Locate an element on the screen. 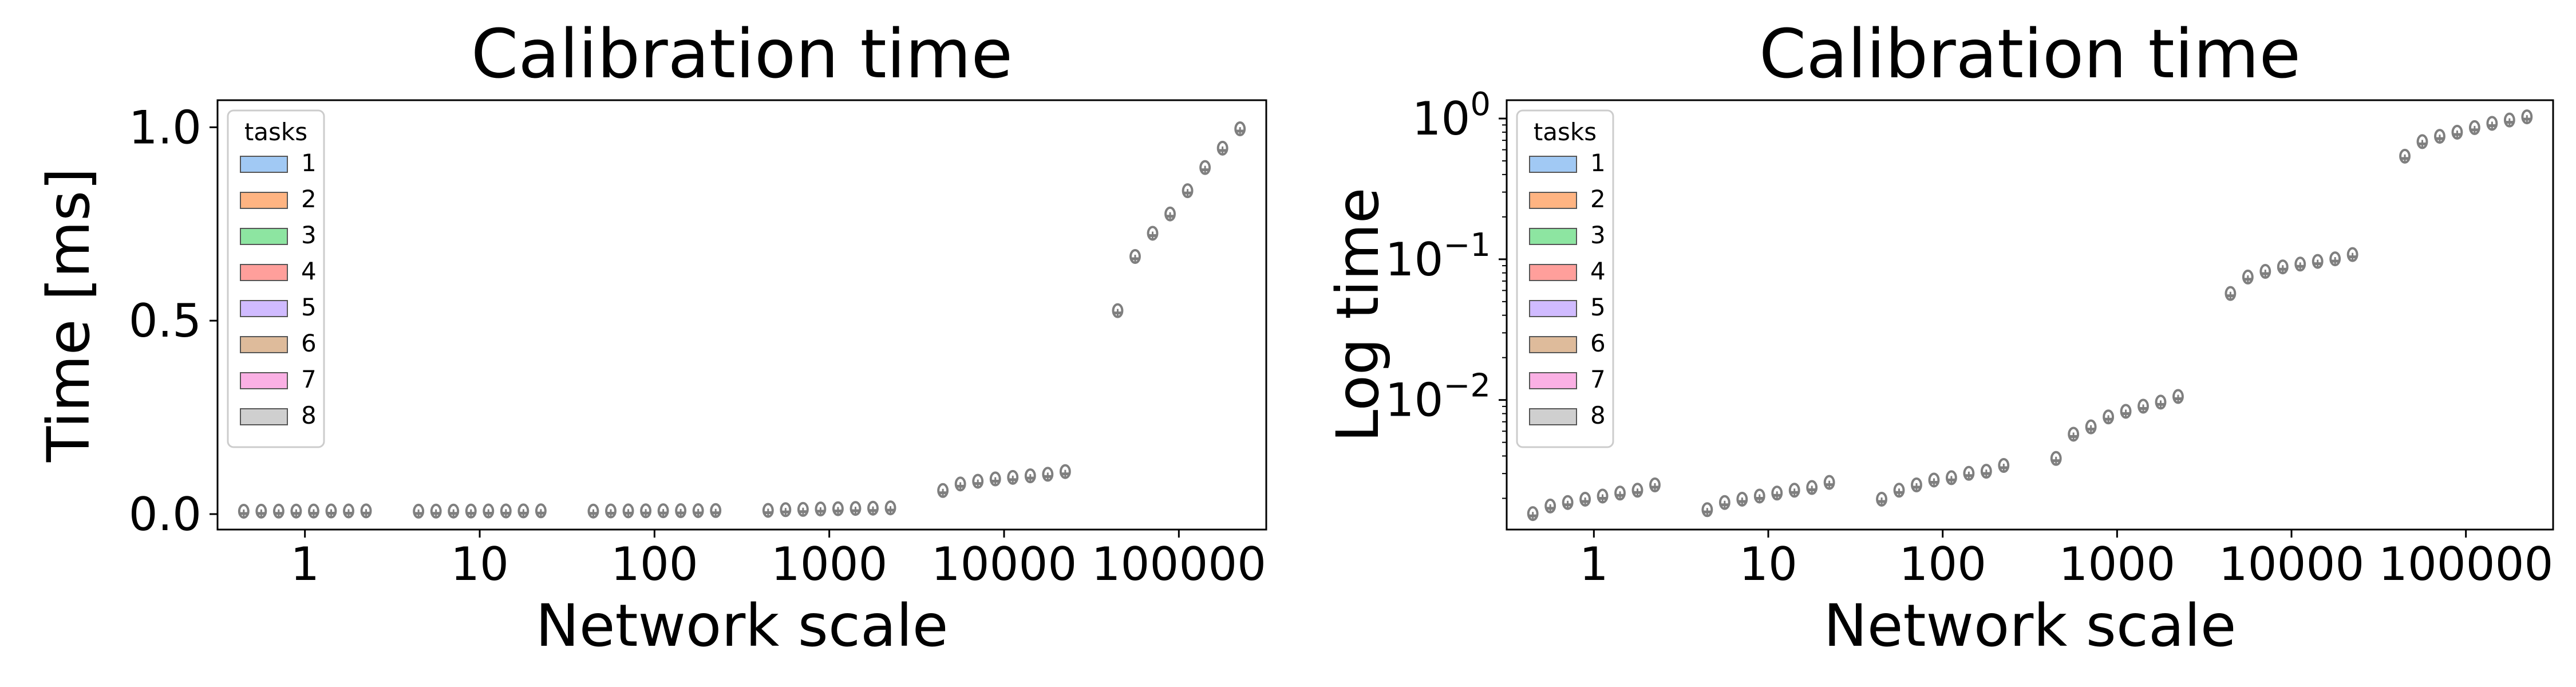 This screenshot has height=687, width=2576. legend-label: 4 is located at coordinates (1598, 271).